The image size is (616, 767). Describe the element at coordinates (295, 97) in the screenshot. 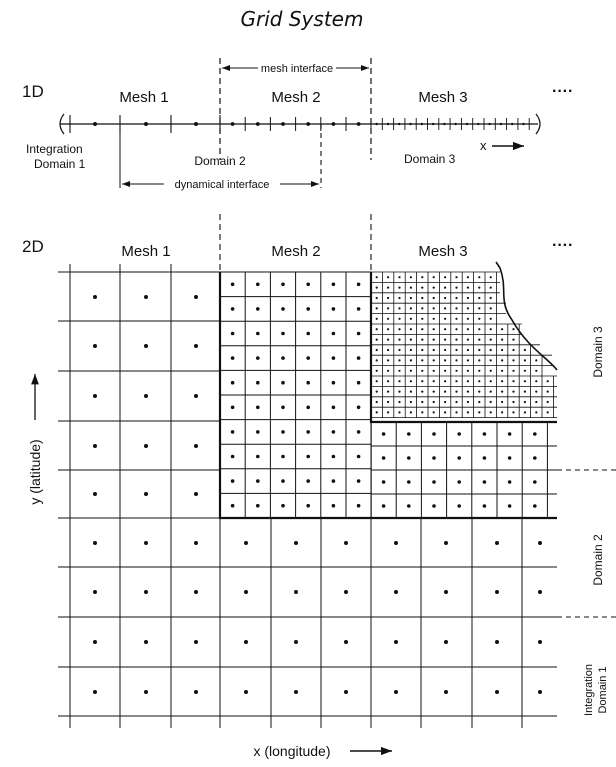

I see `one-d-mesh-2-label: Mesh 2` at that location.